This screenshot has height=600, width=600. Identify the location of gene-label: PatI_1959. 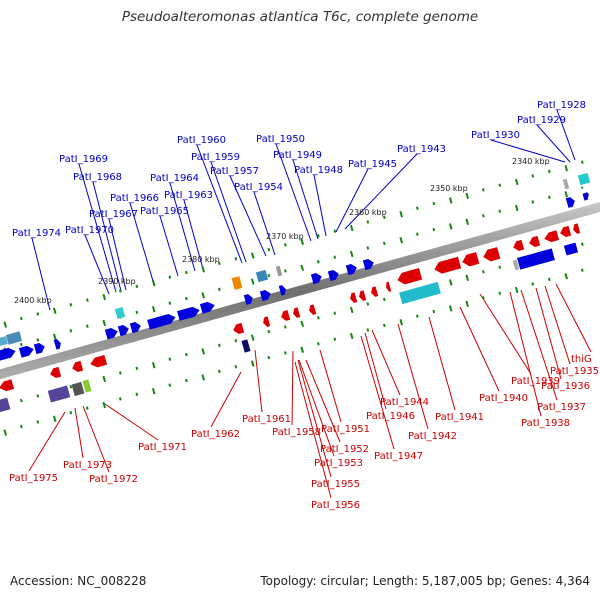
(215, 157).